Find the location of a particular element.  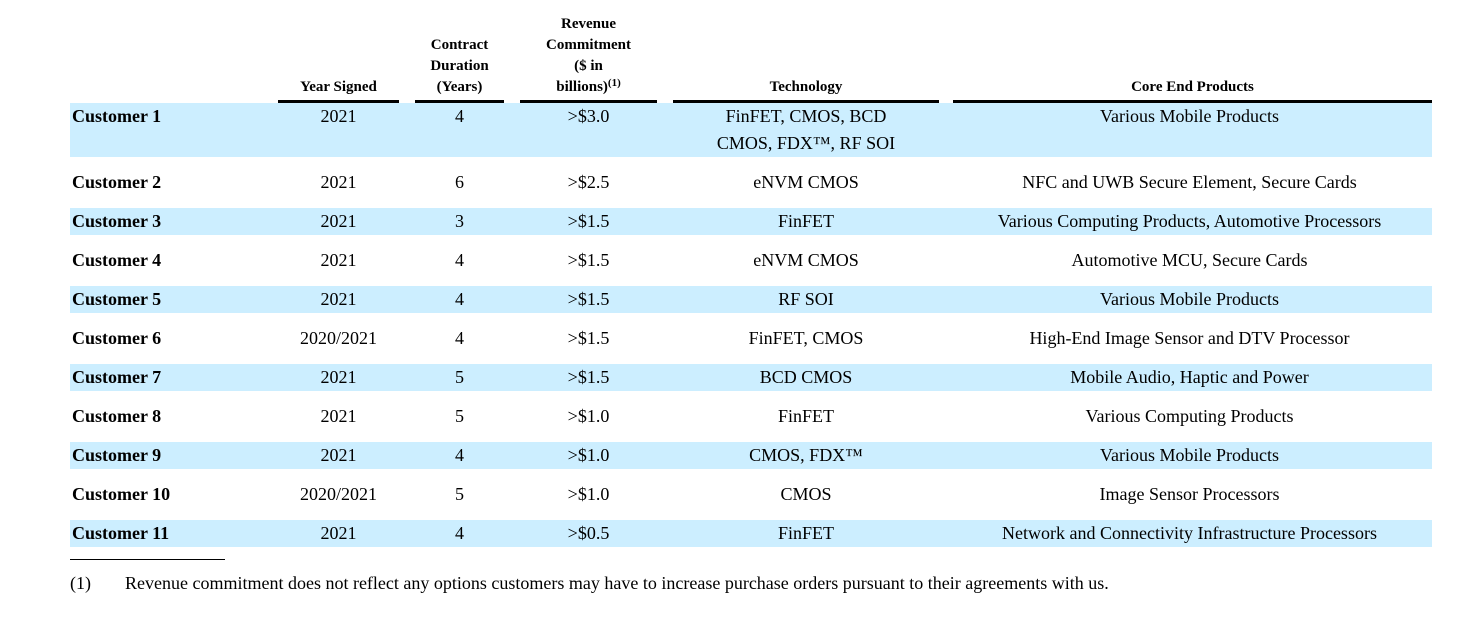

technology-cell-text: RF SOI is located at coordinates (806, 299).